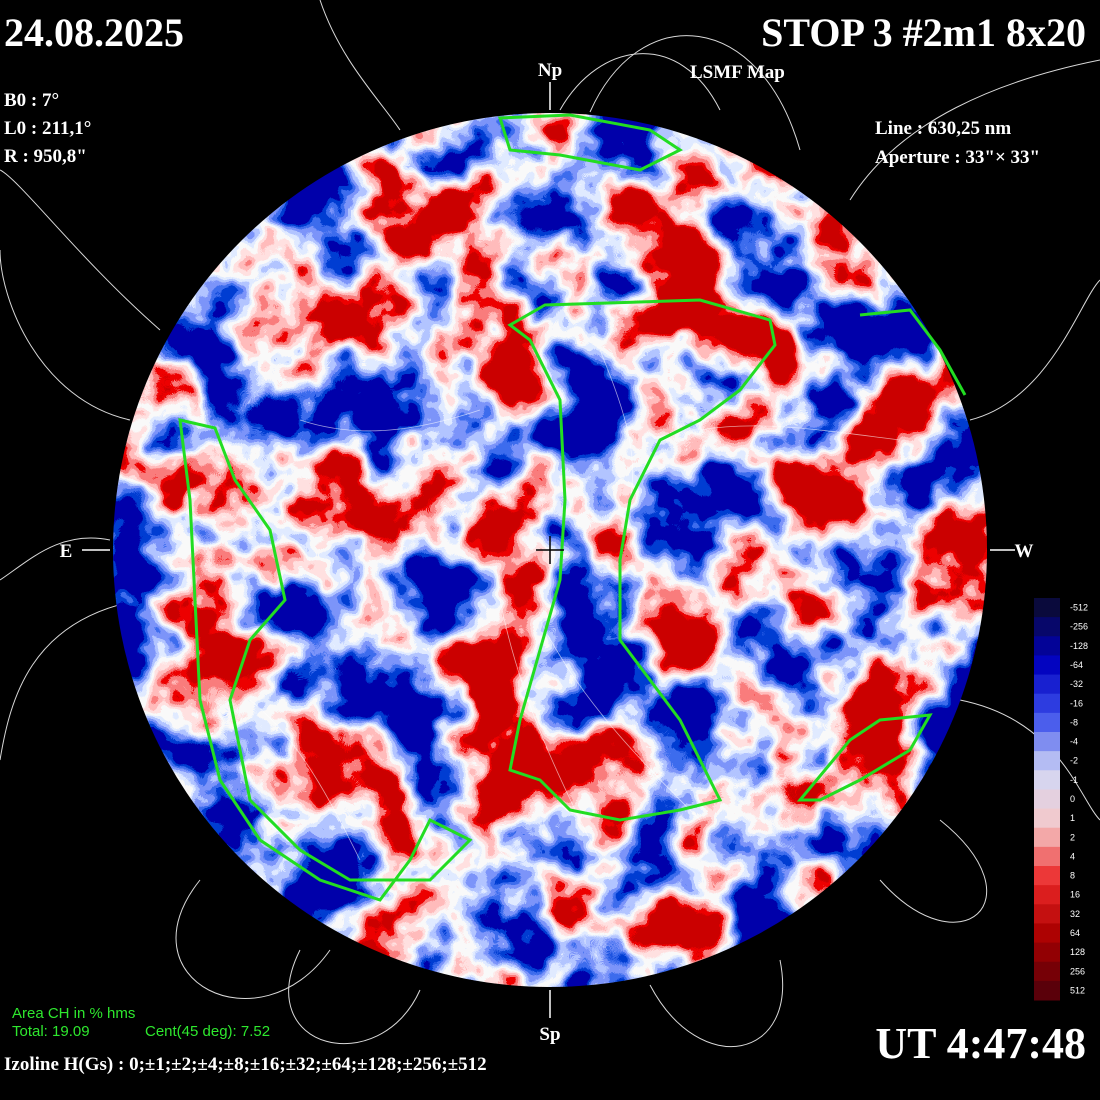 This screenshot has height=1100, width=1100. What do you see at coordinates (1072, 837) in the screenshot?
I see `colorbar-label: 2` at bounding box center [1072, 837].